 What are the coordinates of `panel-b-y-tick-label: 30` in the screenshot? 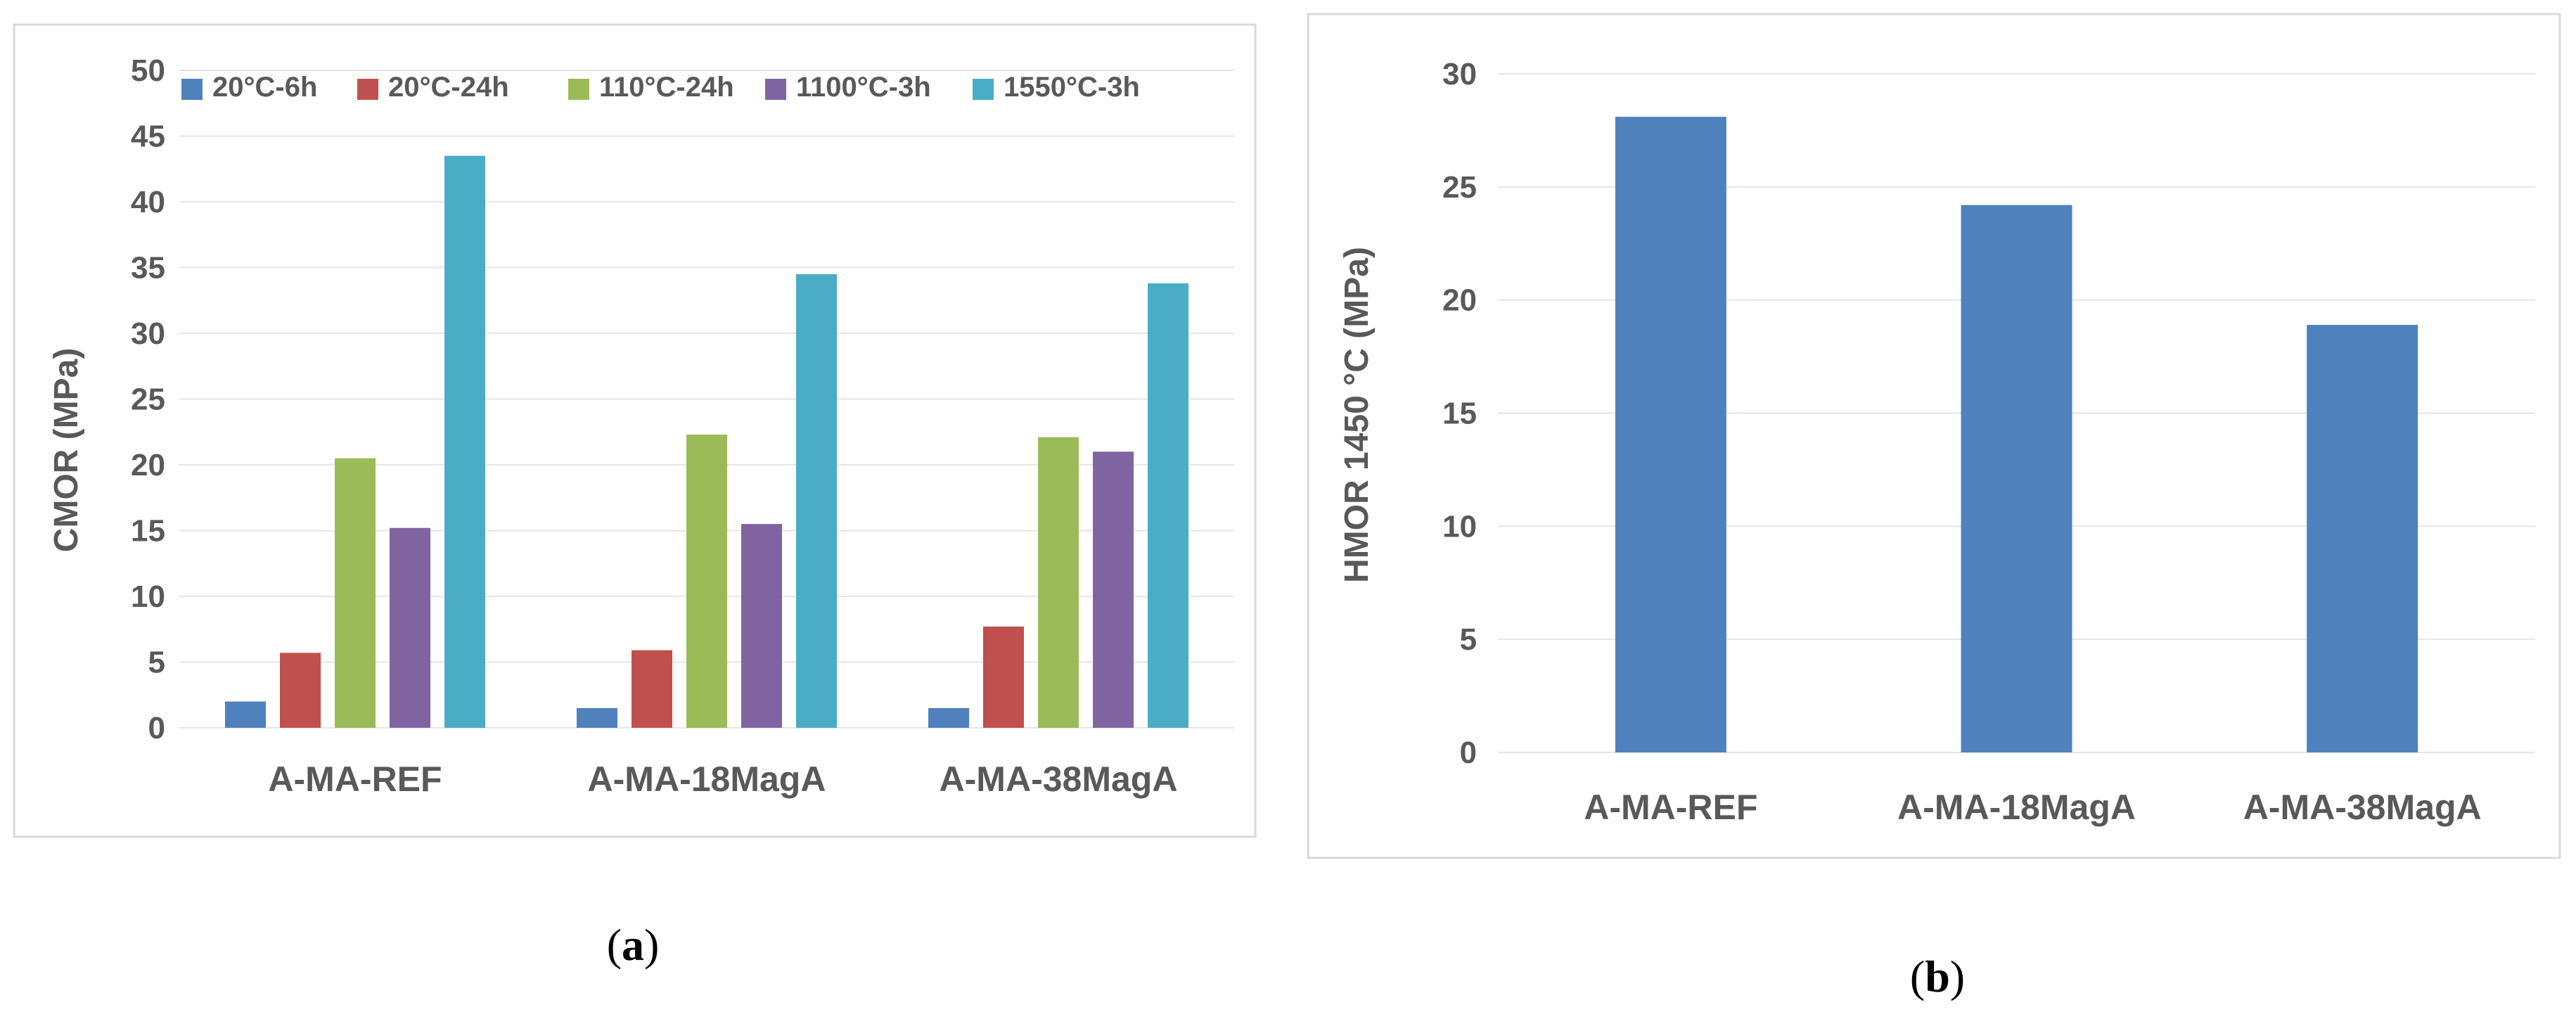 It's located at (1459, 74).